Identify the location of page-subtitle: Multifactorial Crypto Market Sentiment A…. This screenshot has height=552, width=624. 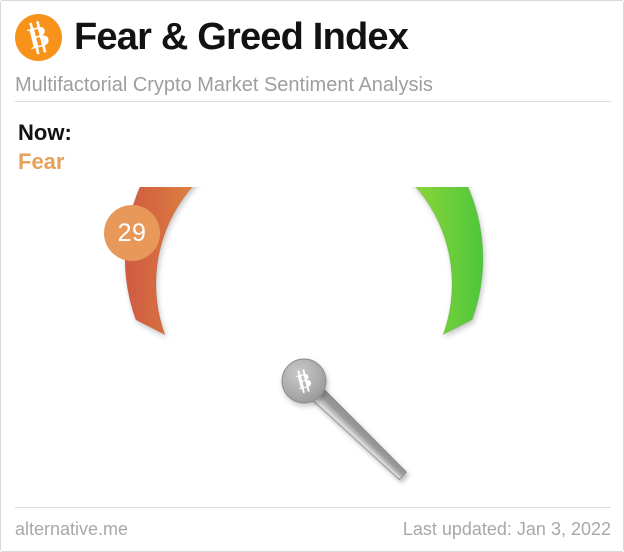
(224, 85).